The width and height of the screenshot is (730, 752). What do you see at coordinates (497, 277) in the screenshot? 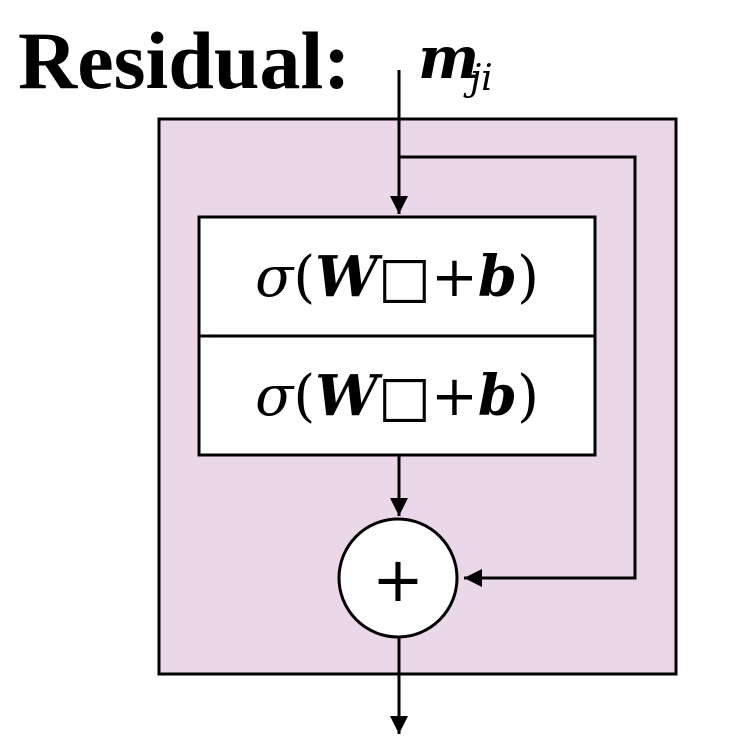
I see `layer-1-bias: b` at bounding box center [497, 277].